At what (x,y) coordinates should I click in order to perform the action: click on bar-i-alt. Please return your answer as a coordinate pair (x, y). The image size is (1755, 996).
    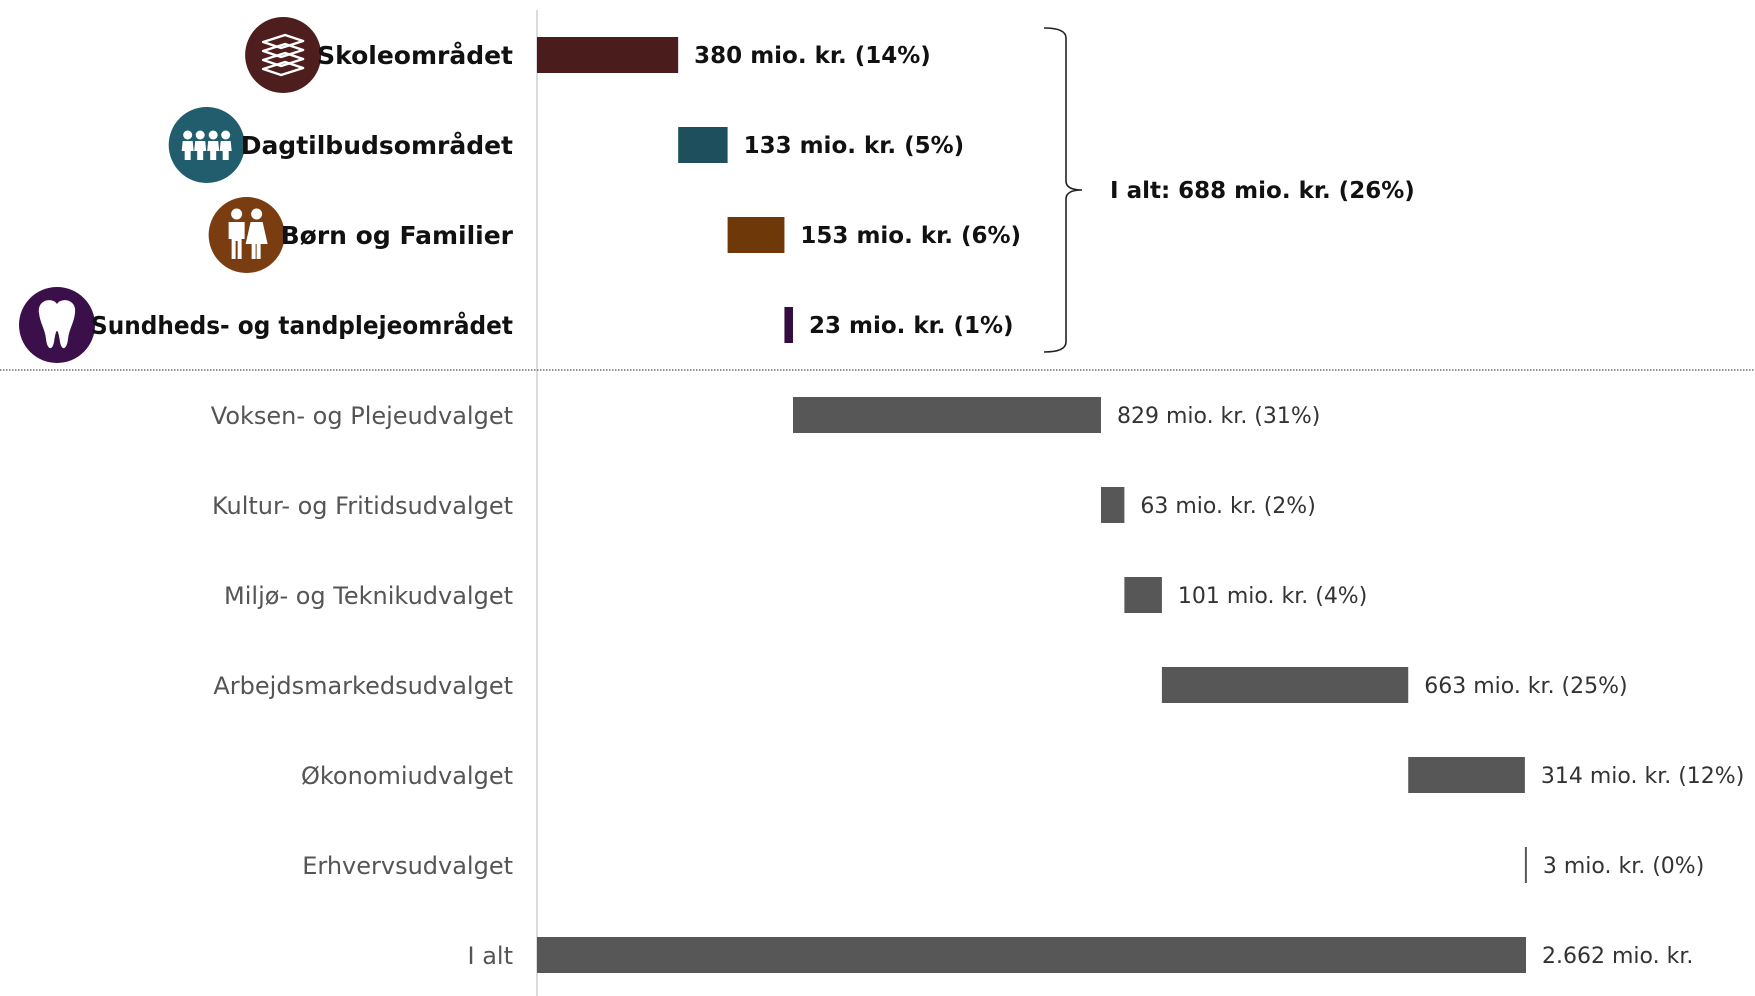
    Looking at the image, I should click on (1031, 955).